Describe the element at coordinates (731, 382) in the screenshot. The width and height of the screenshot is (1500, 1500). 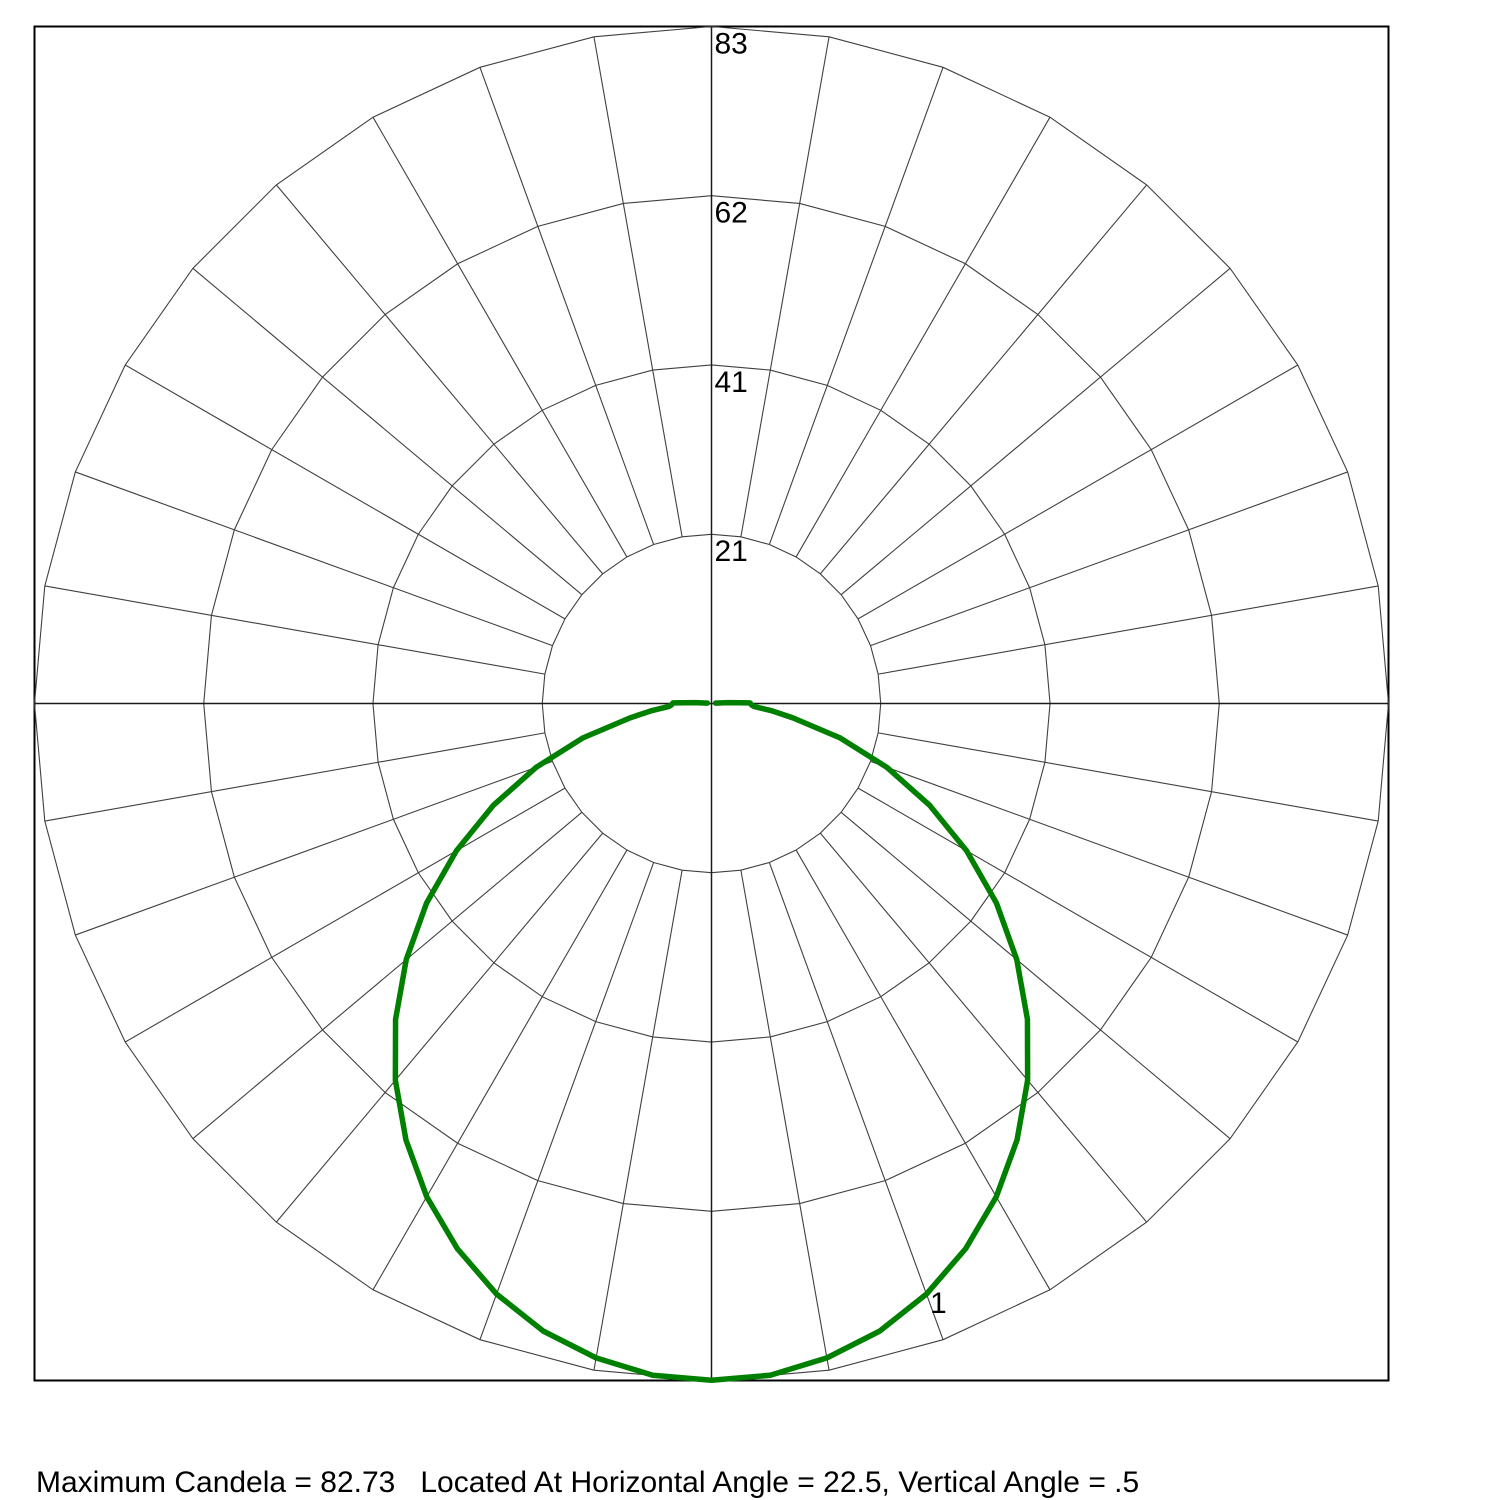
I see `ring-label-41: 41` at that location.